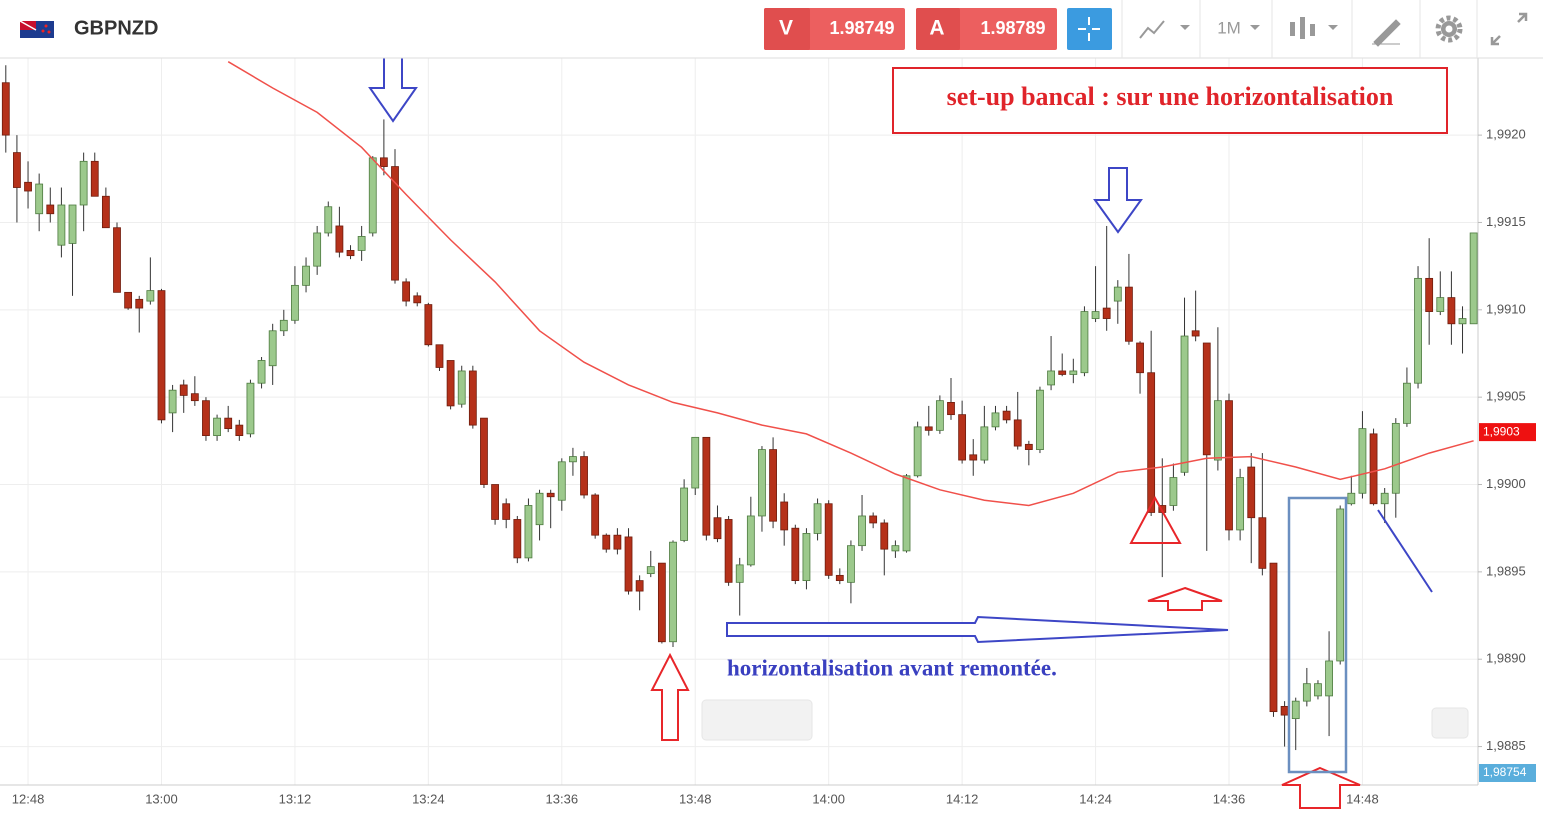 Image resolution: width=1543 pixels, height=821 pixels. I want to click on buy-label: A, so click(936, 28).